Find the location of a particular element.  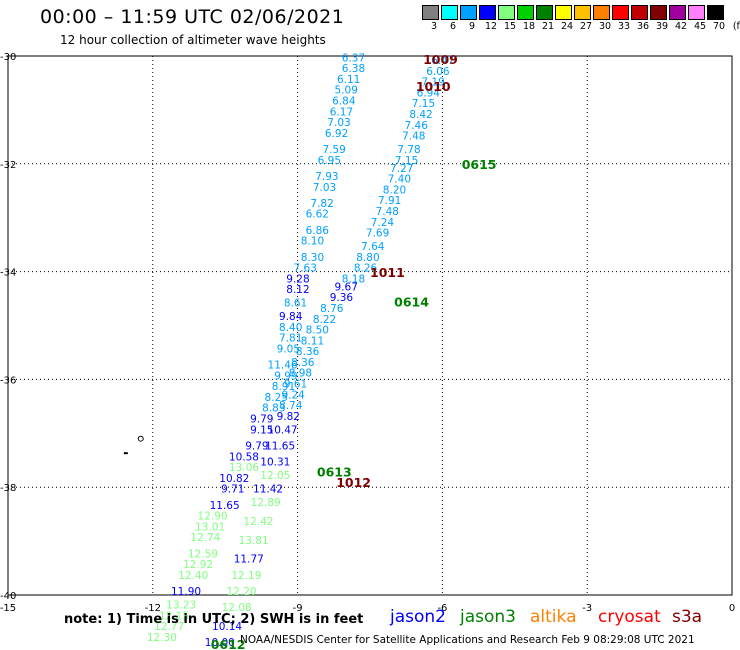

wave-height-label: 8.30 is located at coordinates (312, 258).